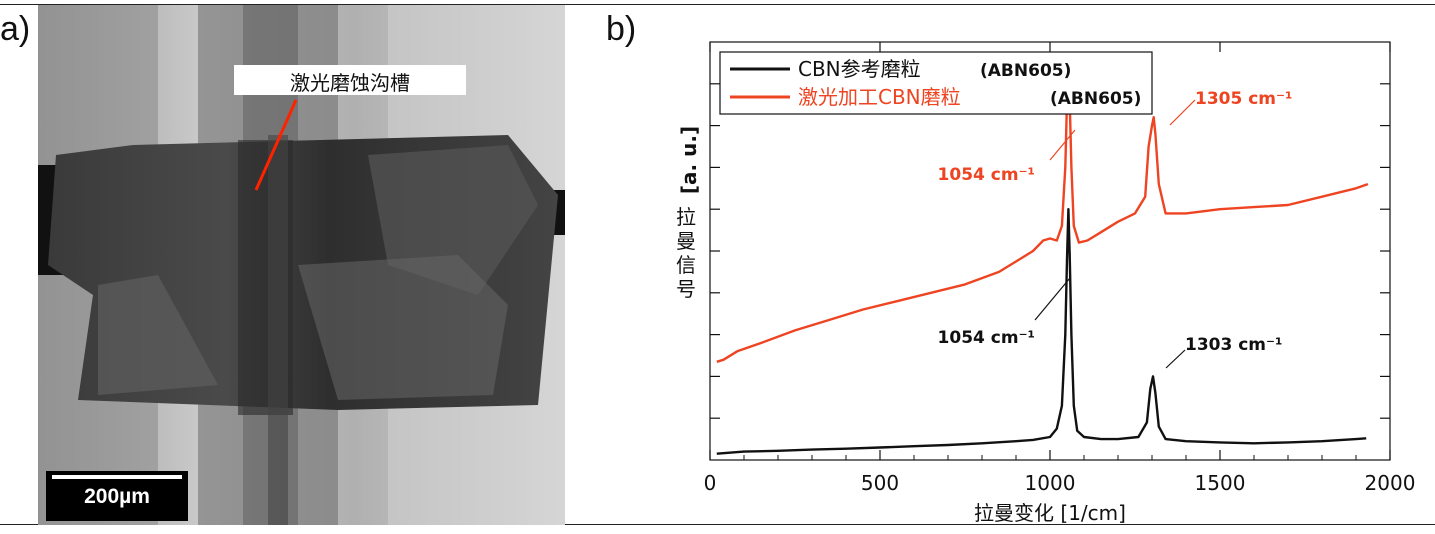  I want to click on legend-suffix-reference: (ABN605), so click(1025, 71).